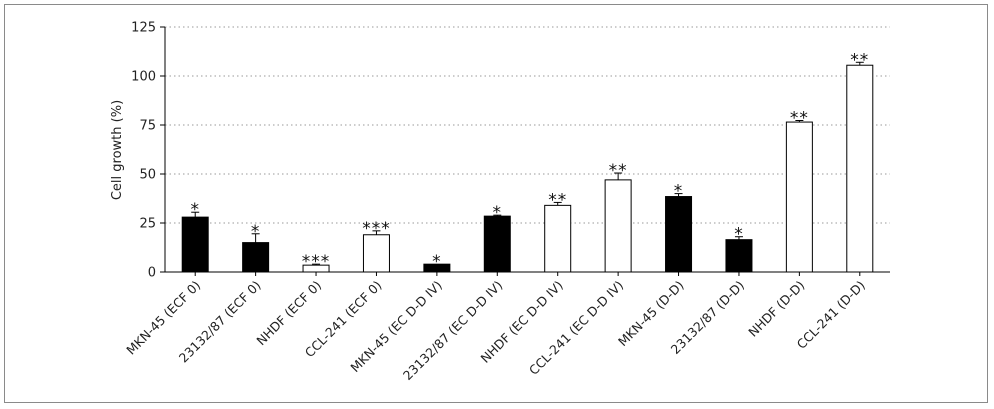 This screenshot has width=994, height=409. I want to click on y-axis-ticks: 0 25 50 75 100 125, so click(148, 151).